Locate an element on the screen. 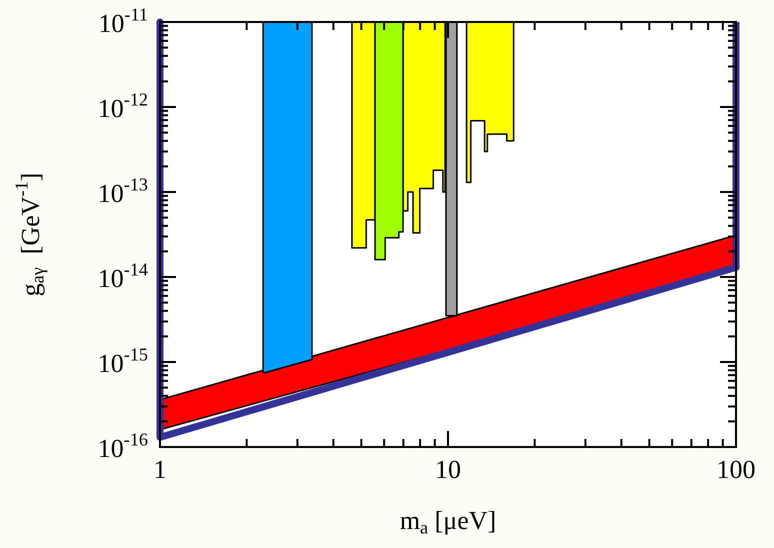  y-axis-title: gaγ [GeV-1] is located at coordinates (30, 234).